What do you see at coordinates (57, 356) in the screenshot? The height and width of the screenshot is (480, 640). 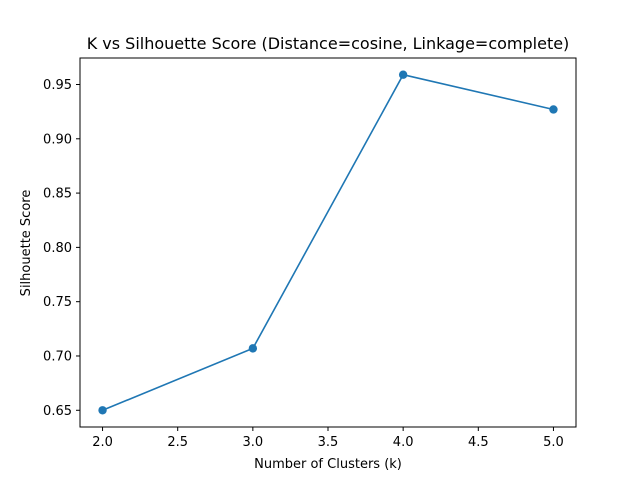 I see `y-tick-label: 0.70` at bounding box center [57, 356].